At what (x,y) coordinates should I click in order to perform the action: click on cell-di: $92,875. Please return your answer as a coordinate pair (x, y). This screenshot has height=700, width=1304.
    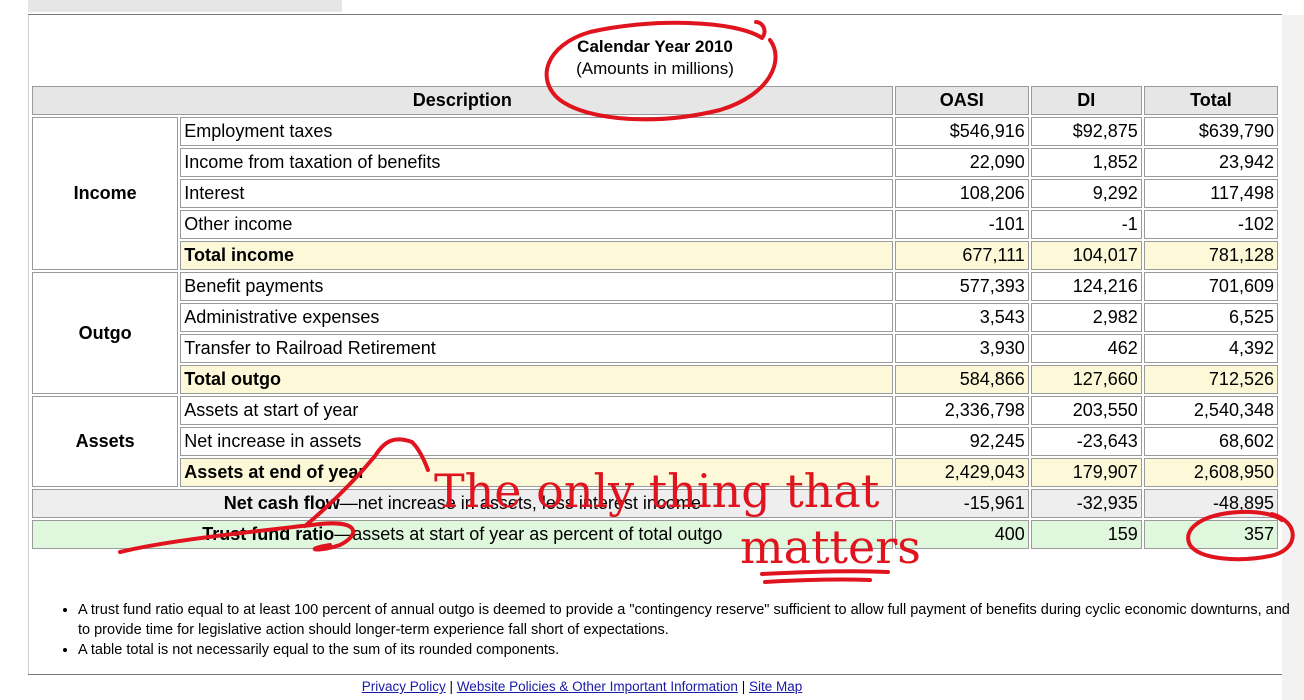
    Looking at the image, I should click on (1086, 131).